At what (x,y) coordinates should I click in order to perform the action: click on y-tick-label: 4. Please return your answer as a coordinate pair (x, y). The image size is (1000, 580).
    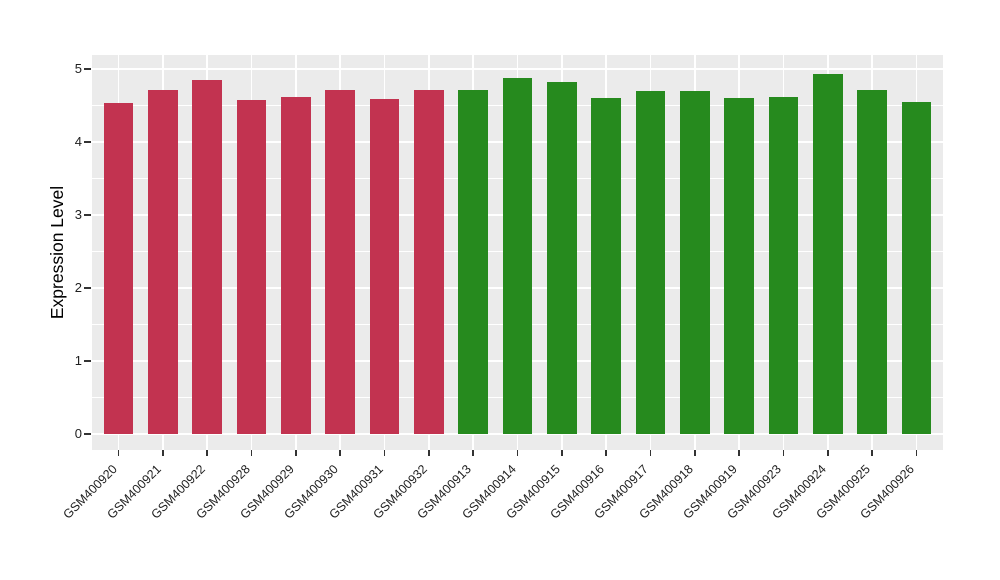
    Looking at the image, I should click on (78, 141).